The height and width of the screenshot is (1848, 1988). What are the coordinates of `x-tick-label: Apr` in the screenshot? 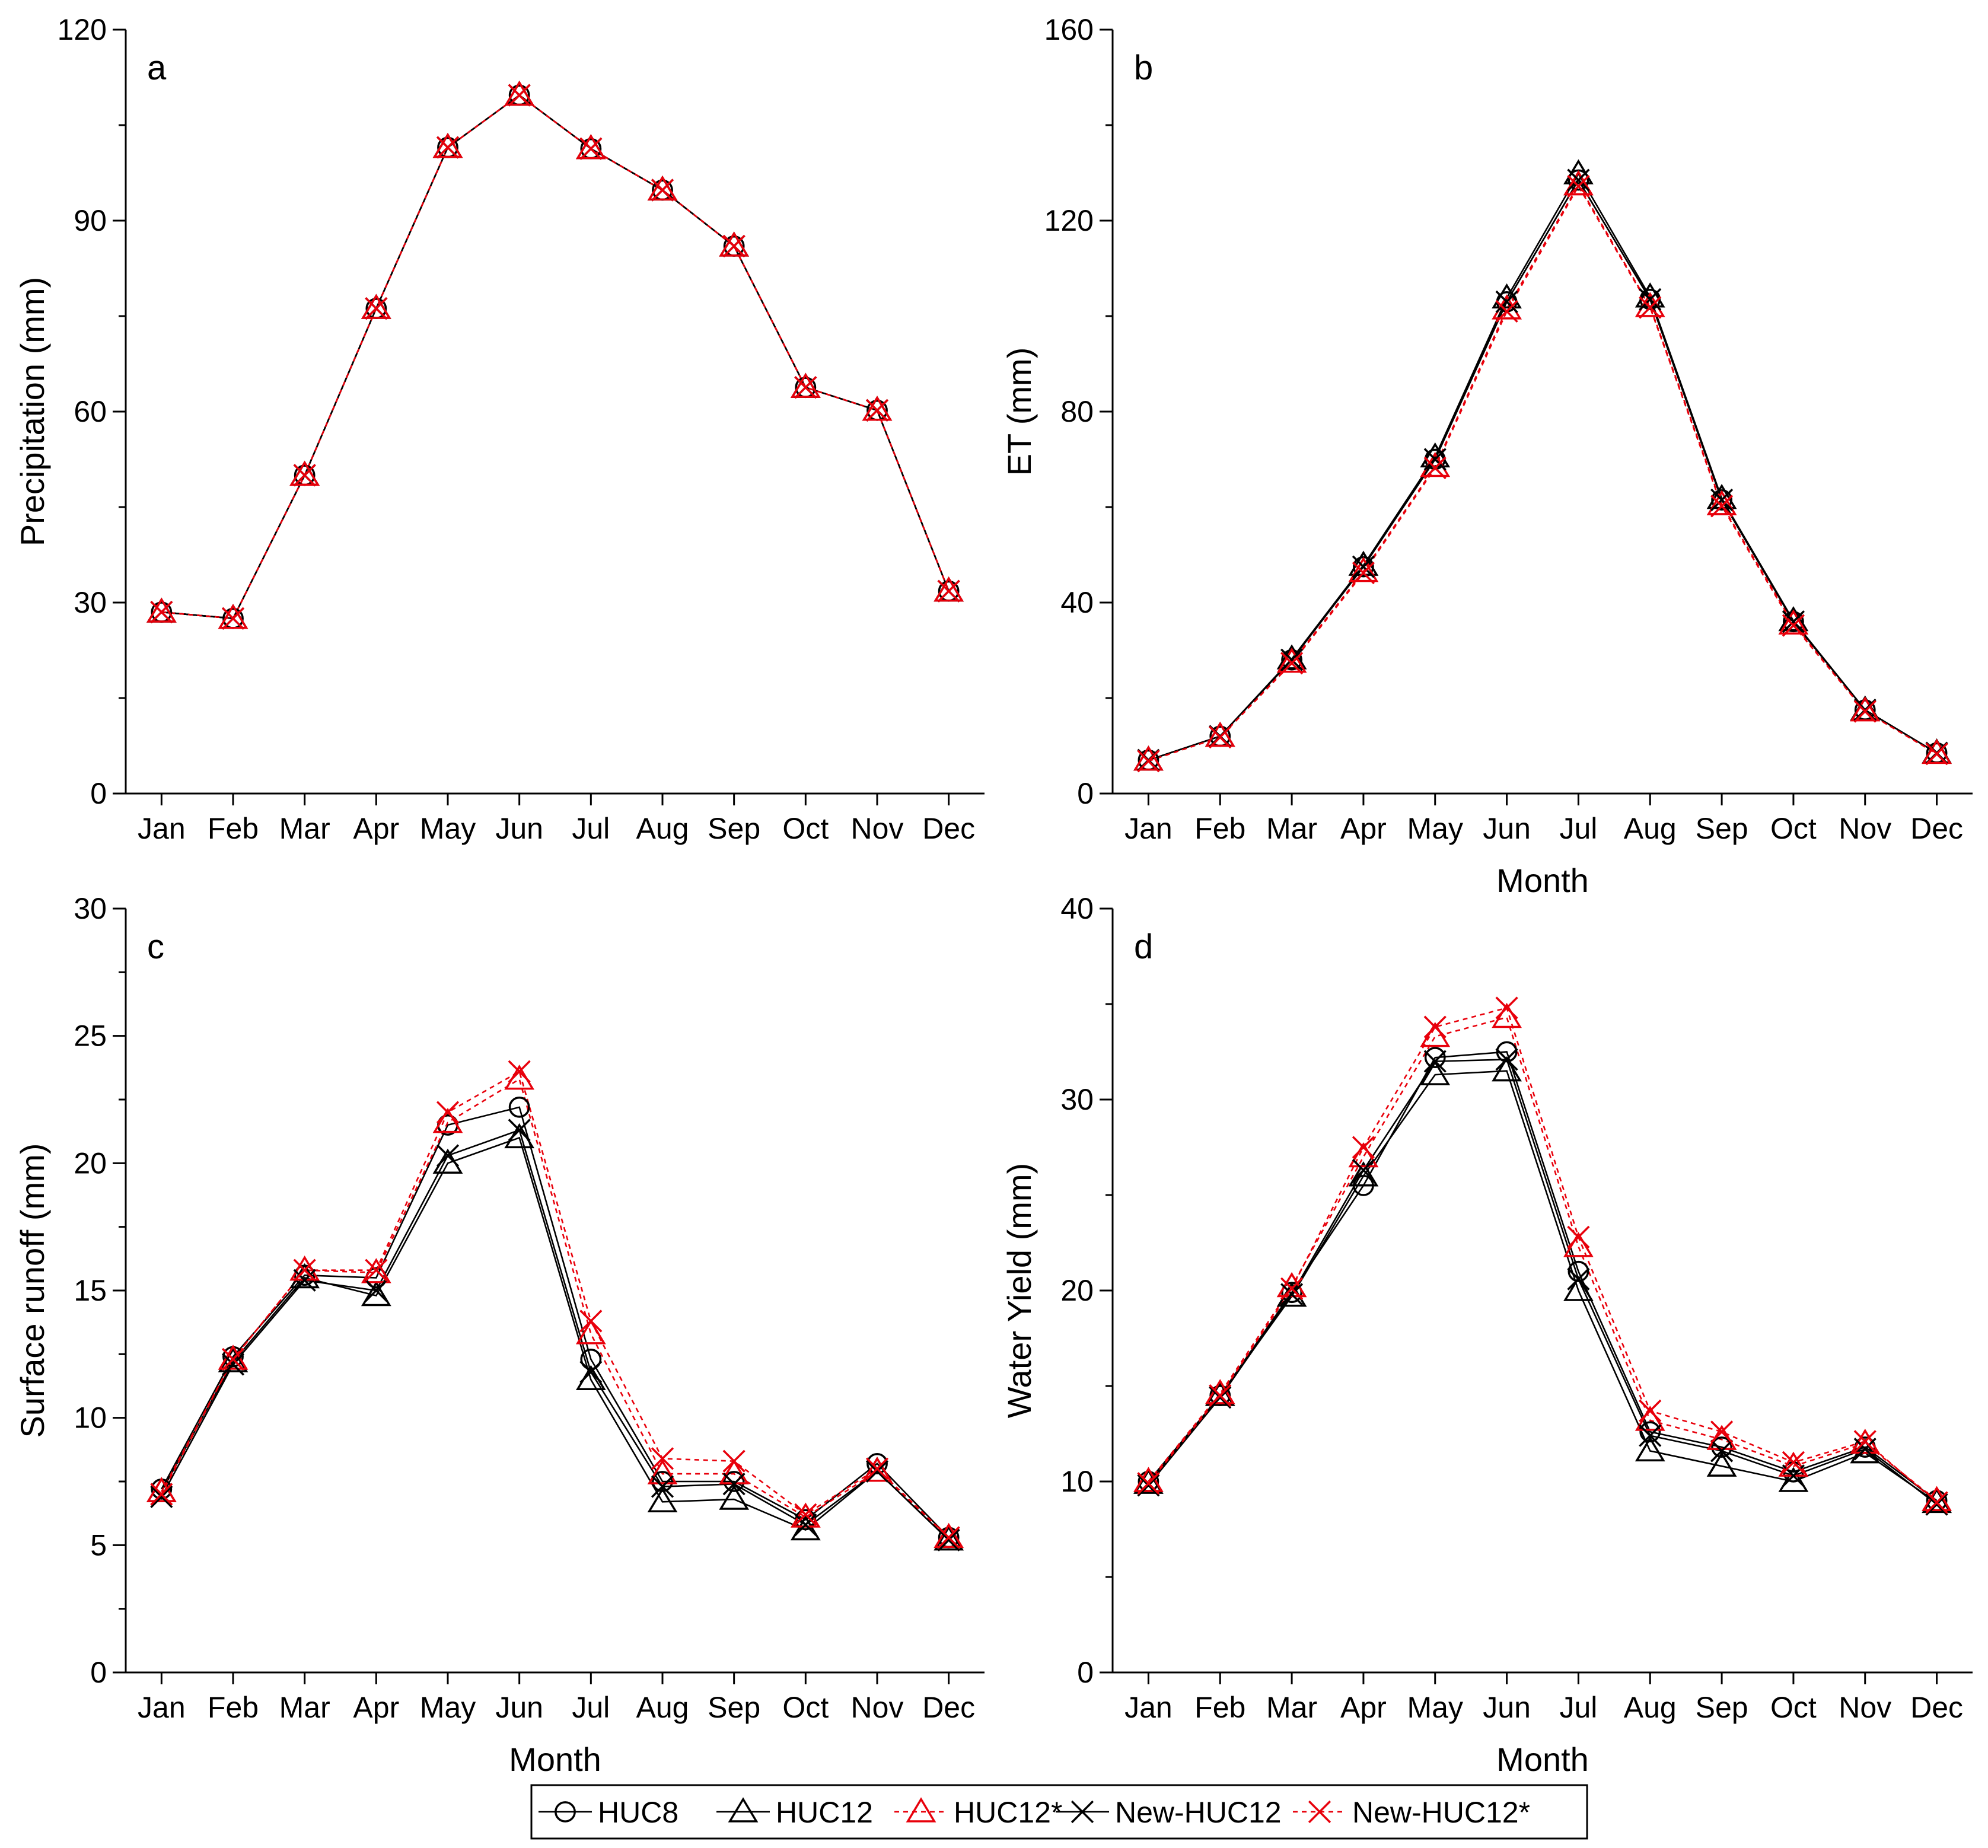 It's located at (376, 828).